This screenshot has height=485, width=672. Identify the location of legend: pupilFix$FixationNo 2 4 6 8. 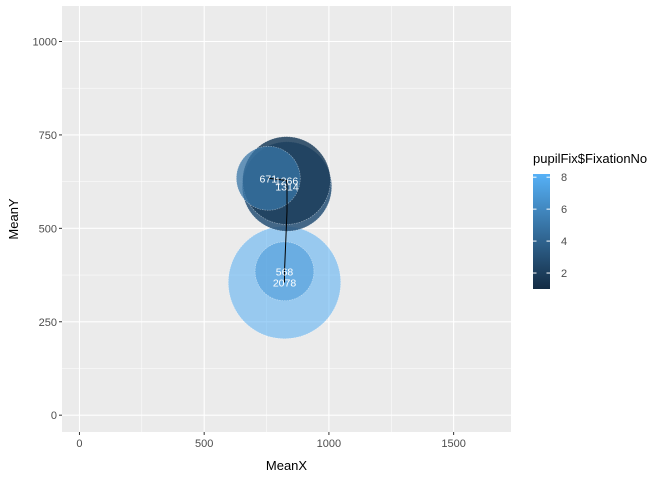
(590, 220).